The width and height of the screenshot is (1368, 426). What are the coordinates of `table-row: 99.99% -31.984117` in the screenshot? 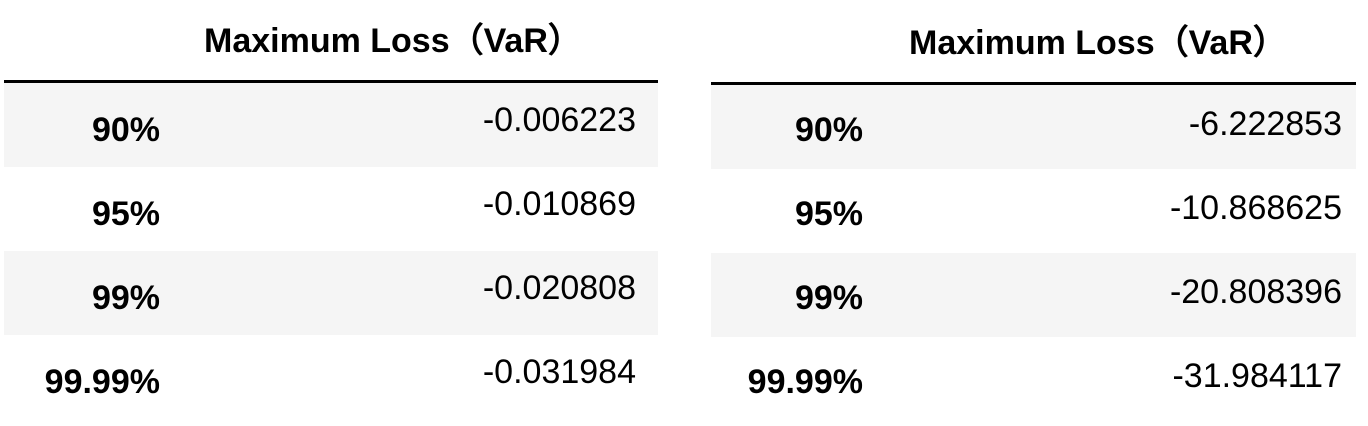 It's located at (1033, 379).